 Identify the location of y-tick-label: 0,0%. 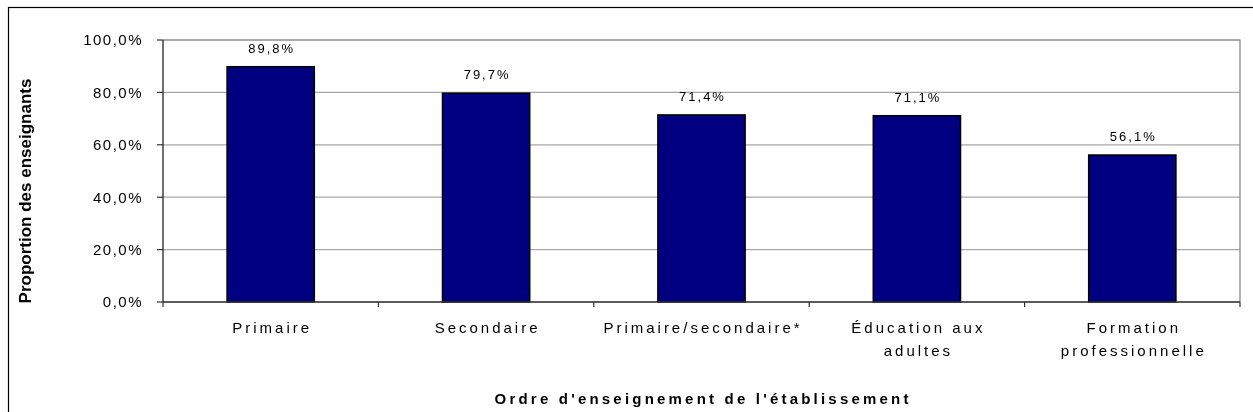
(122, 302).